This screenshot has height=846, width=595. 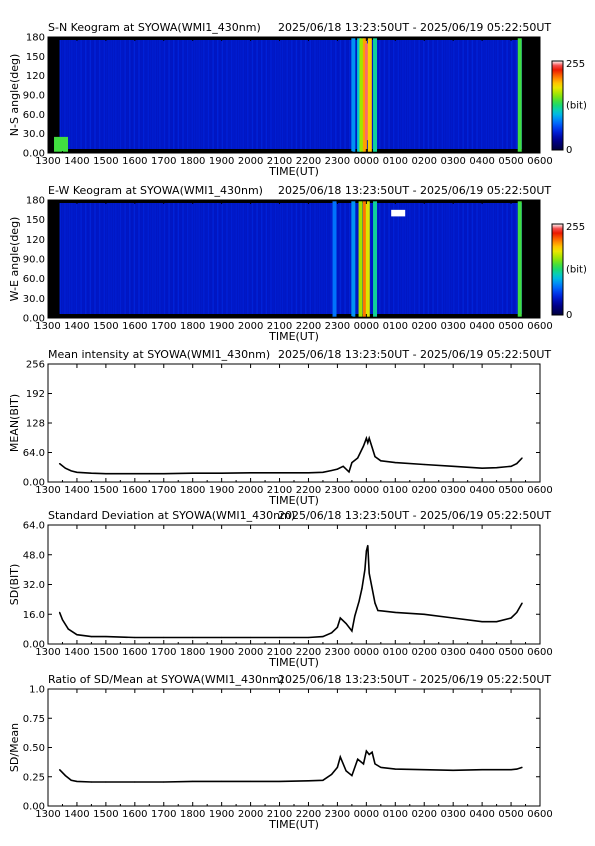 What do you see at coordinates (293, 336) in the screenshot?
I see `x-axis-label: TIME(UT)` at bounding box center [293, 336].